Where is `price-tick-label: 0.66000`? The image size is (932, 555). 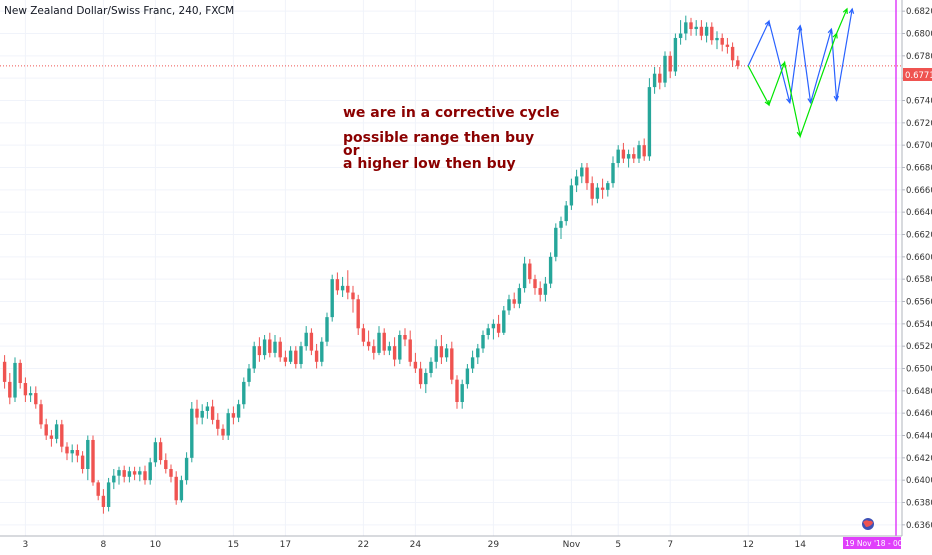
price-tick-label: 0.66000 is located at coordinates (919, 258).